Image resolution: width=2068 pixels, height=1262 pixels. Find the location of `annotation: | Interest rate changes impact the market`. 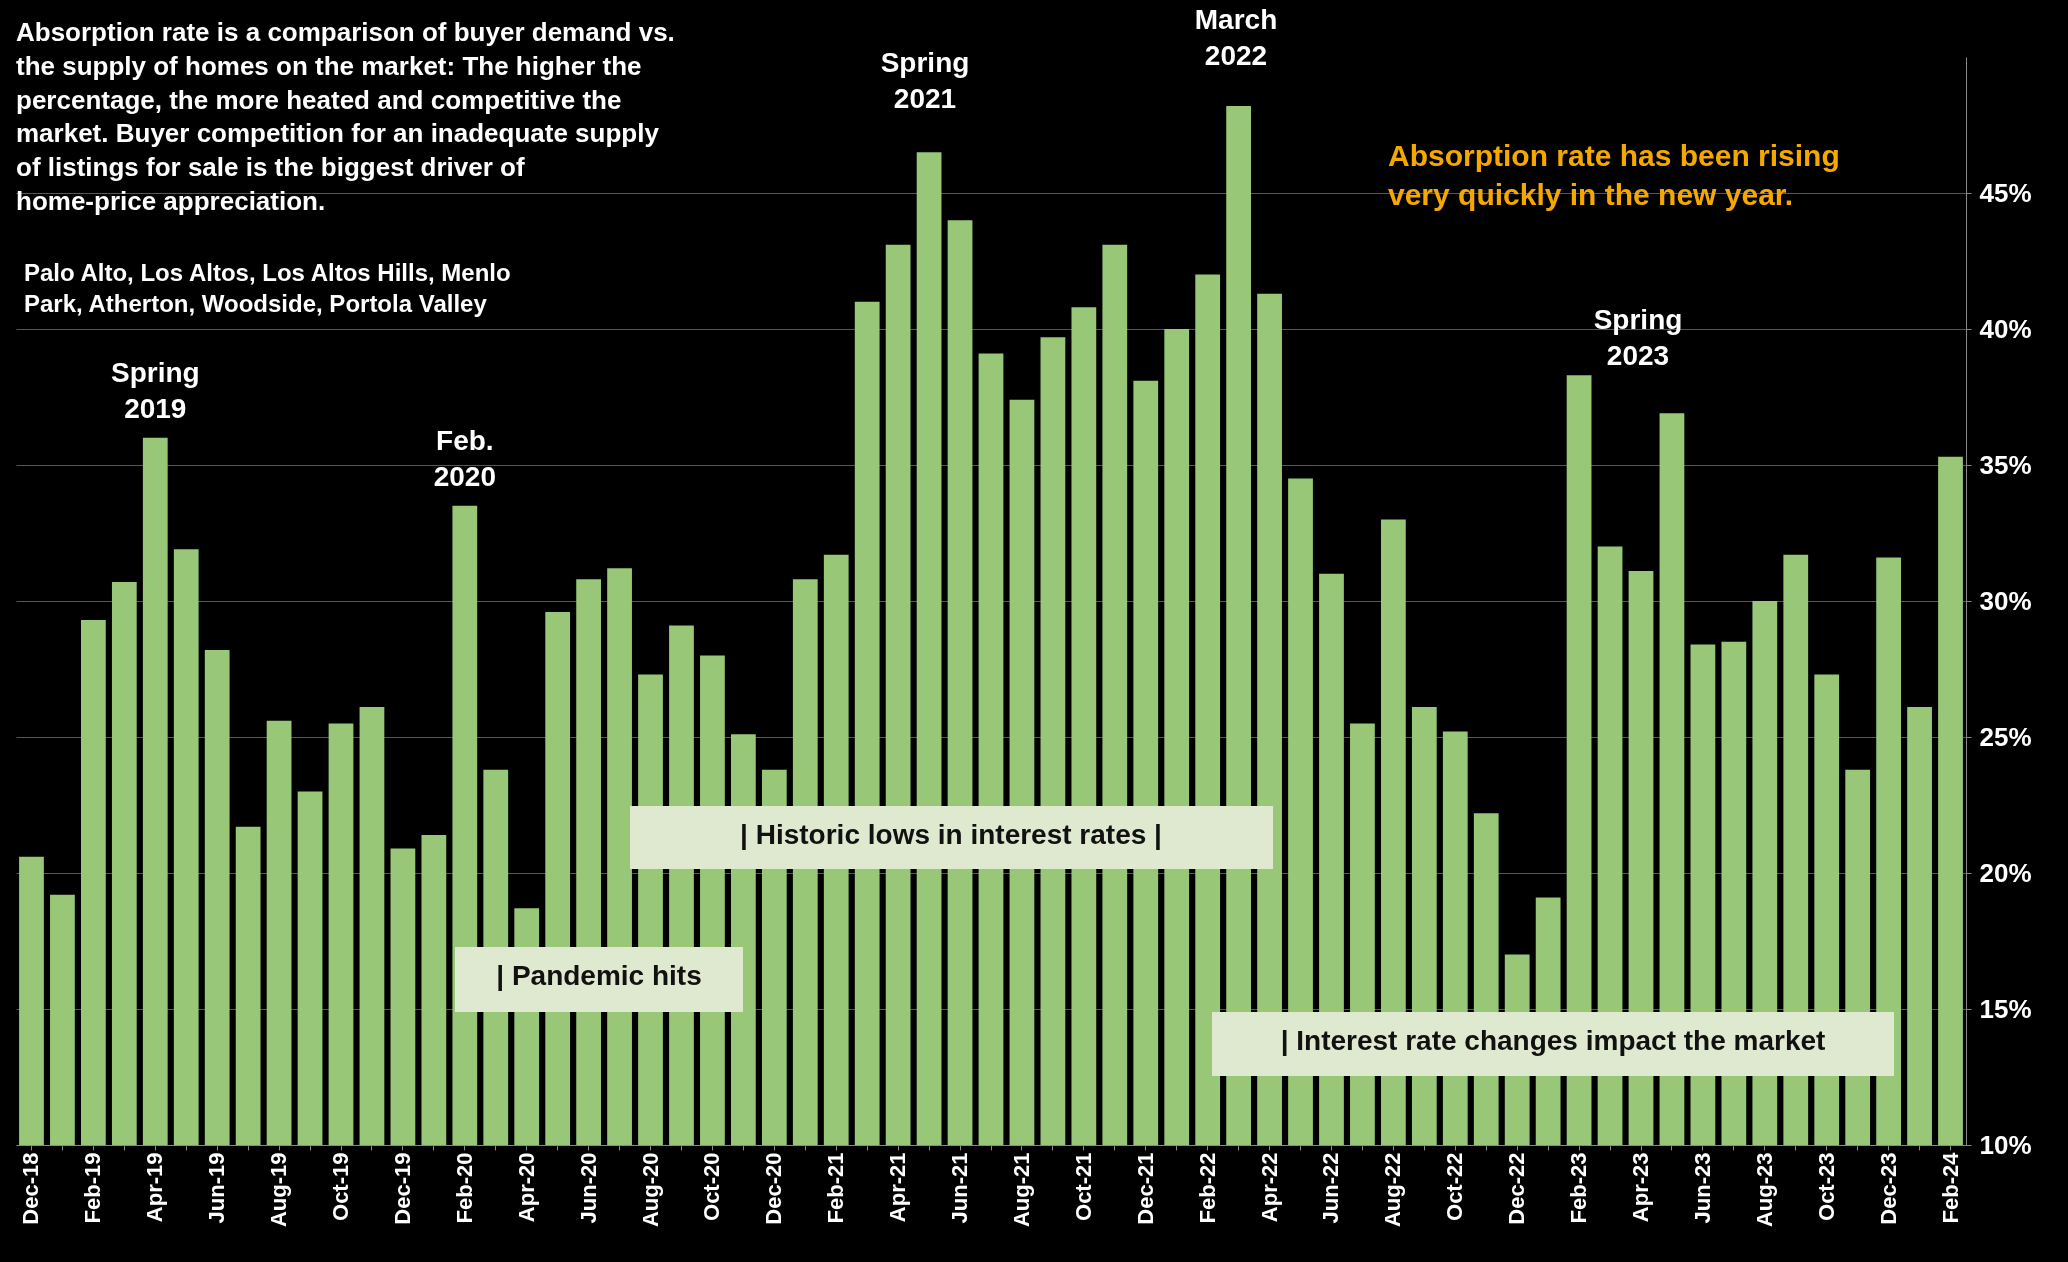

annotation: | Interest rate changes impact the market is located at coordinates (1553, 1040).